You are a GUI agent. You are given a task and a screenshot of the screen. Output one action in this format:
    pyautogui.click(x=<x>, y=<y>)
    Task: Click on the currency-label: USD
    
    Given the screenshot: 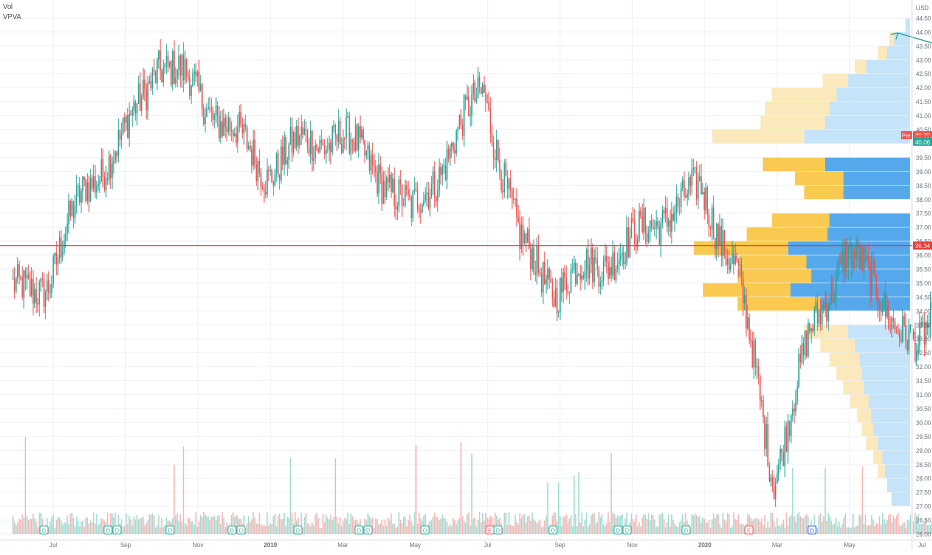 What is the action you would take?
    pyautogui.click(x=922, y=9)
    